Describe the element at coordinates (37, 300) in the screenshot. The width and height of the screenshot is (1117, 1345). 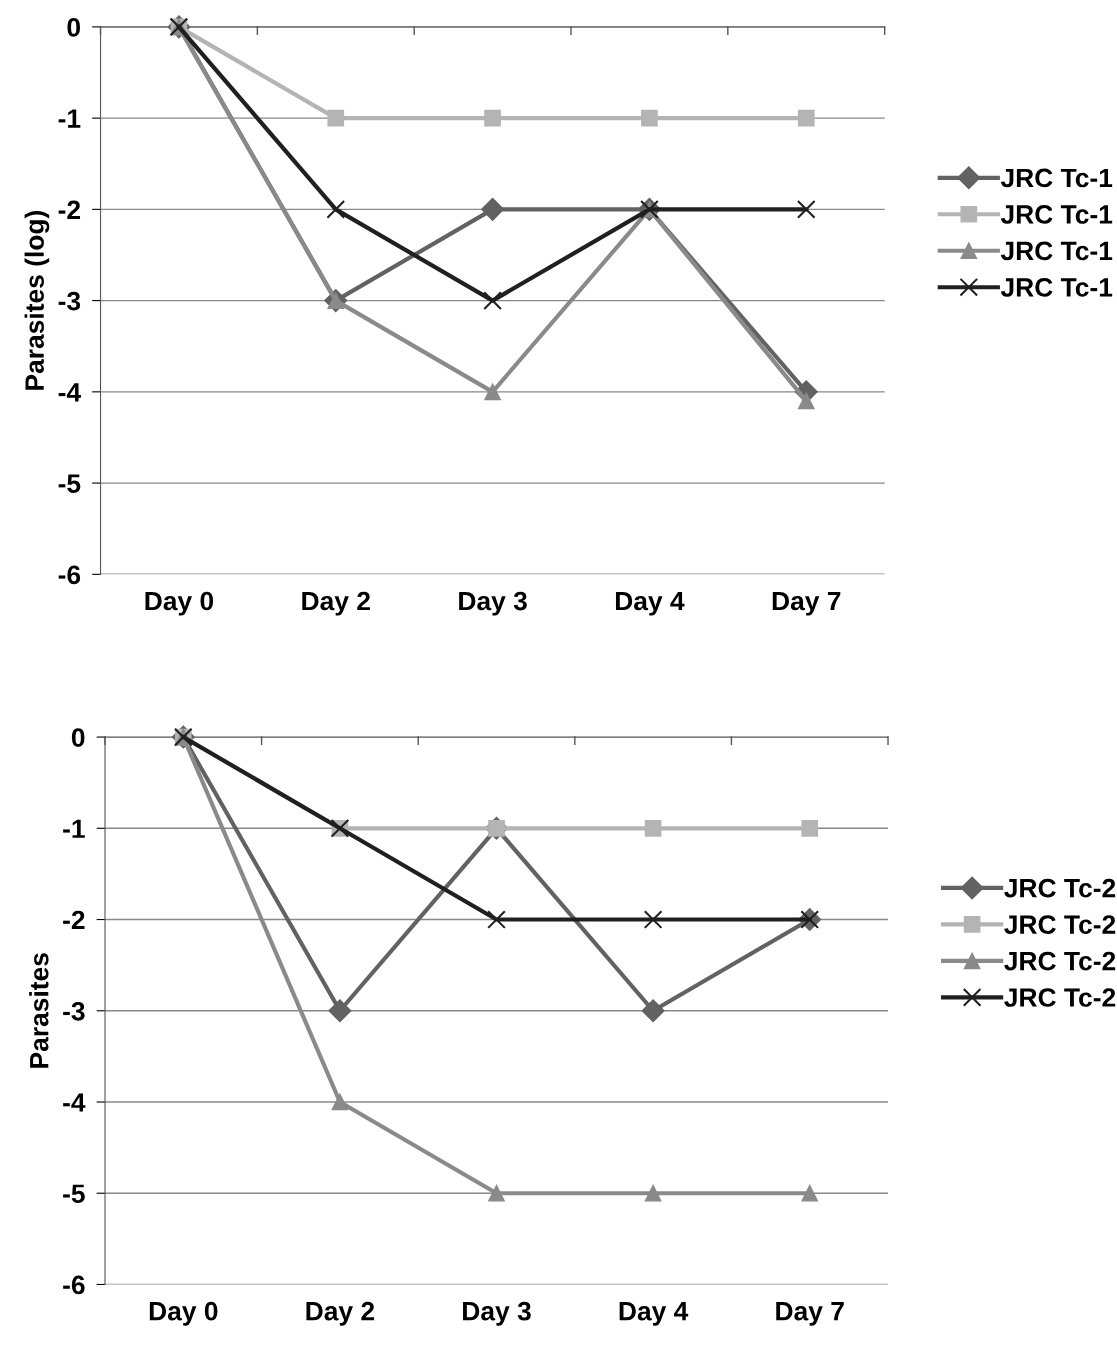
I see `y-axis-title: Parasites (log)` at that location.